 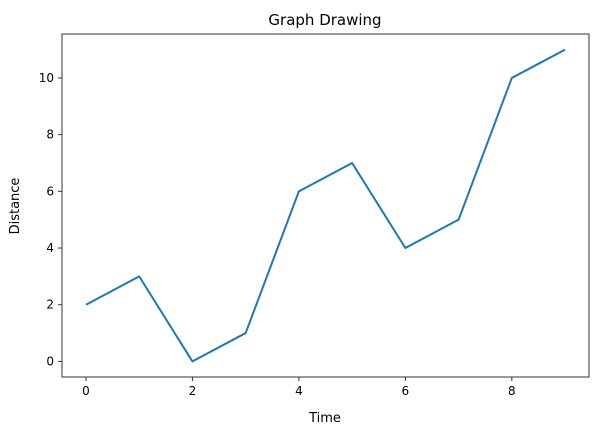 I want to click on y-tick-label: 6, so click(x=50, y=191).